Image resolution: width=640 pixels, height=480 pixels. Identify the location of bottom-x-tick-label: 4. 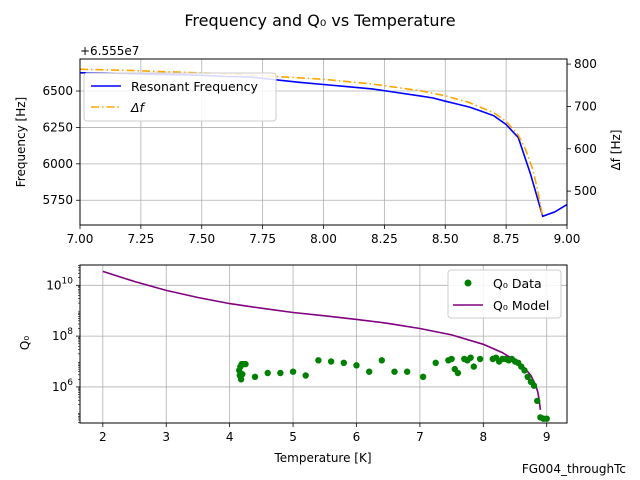
(230, 437).